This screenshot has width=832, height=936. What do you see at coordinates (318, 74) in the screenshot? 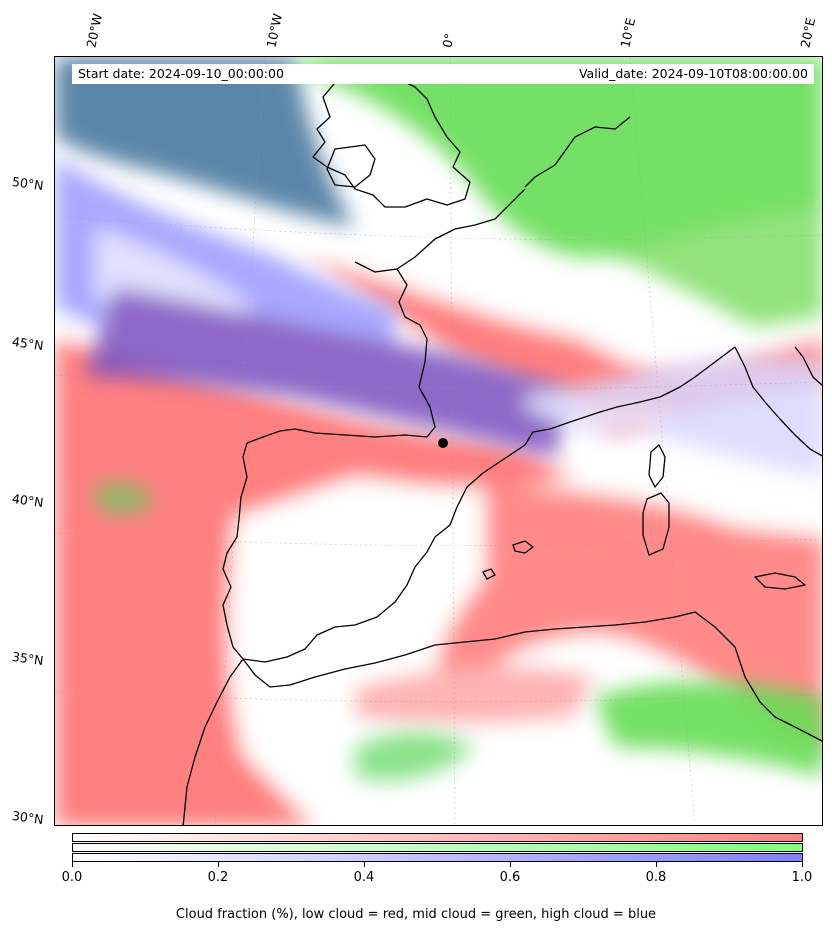
I see `start-date-label: Start date: 2024-09-10_00:00:00` at bounding box center [318, 74].